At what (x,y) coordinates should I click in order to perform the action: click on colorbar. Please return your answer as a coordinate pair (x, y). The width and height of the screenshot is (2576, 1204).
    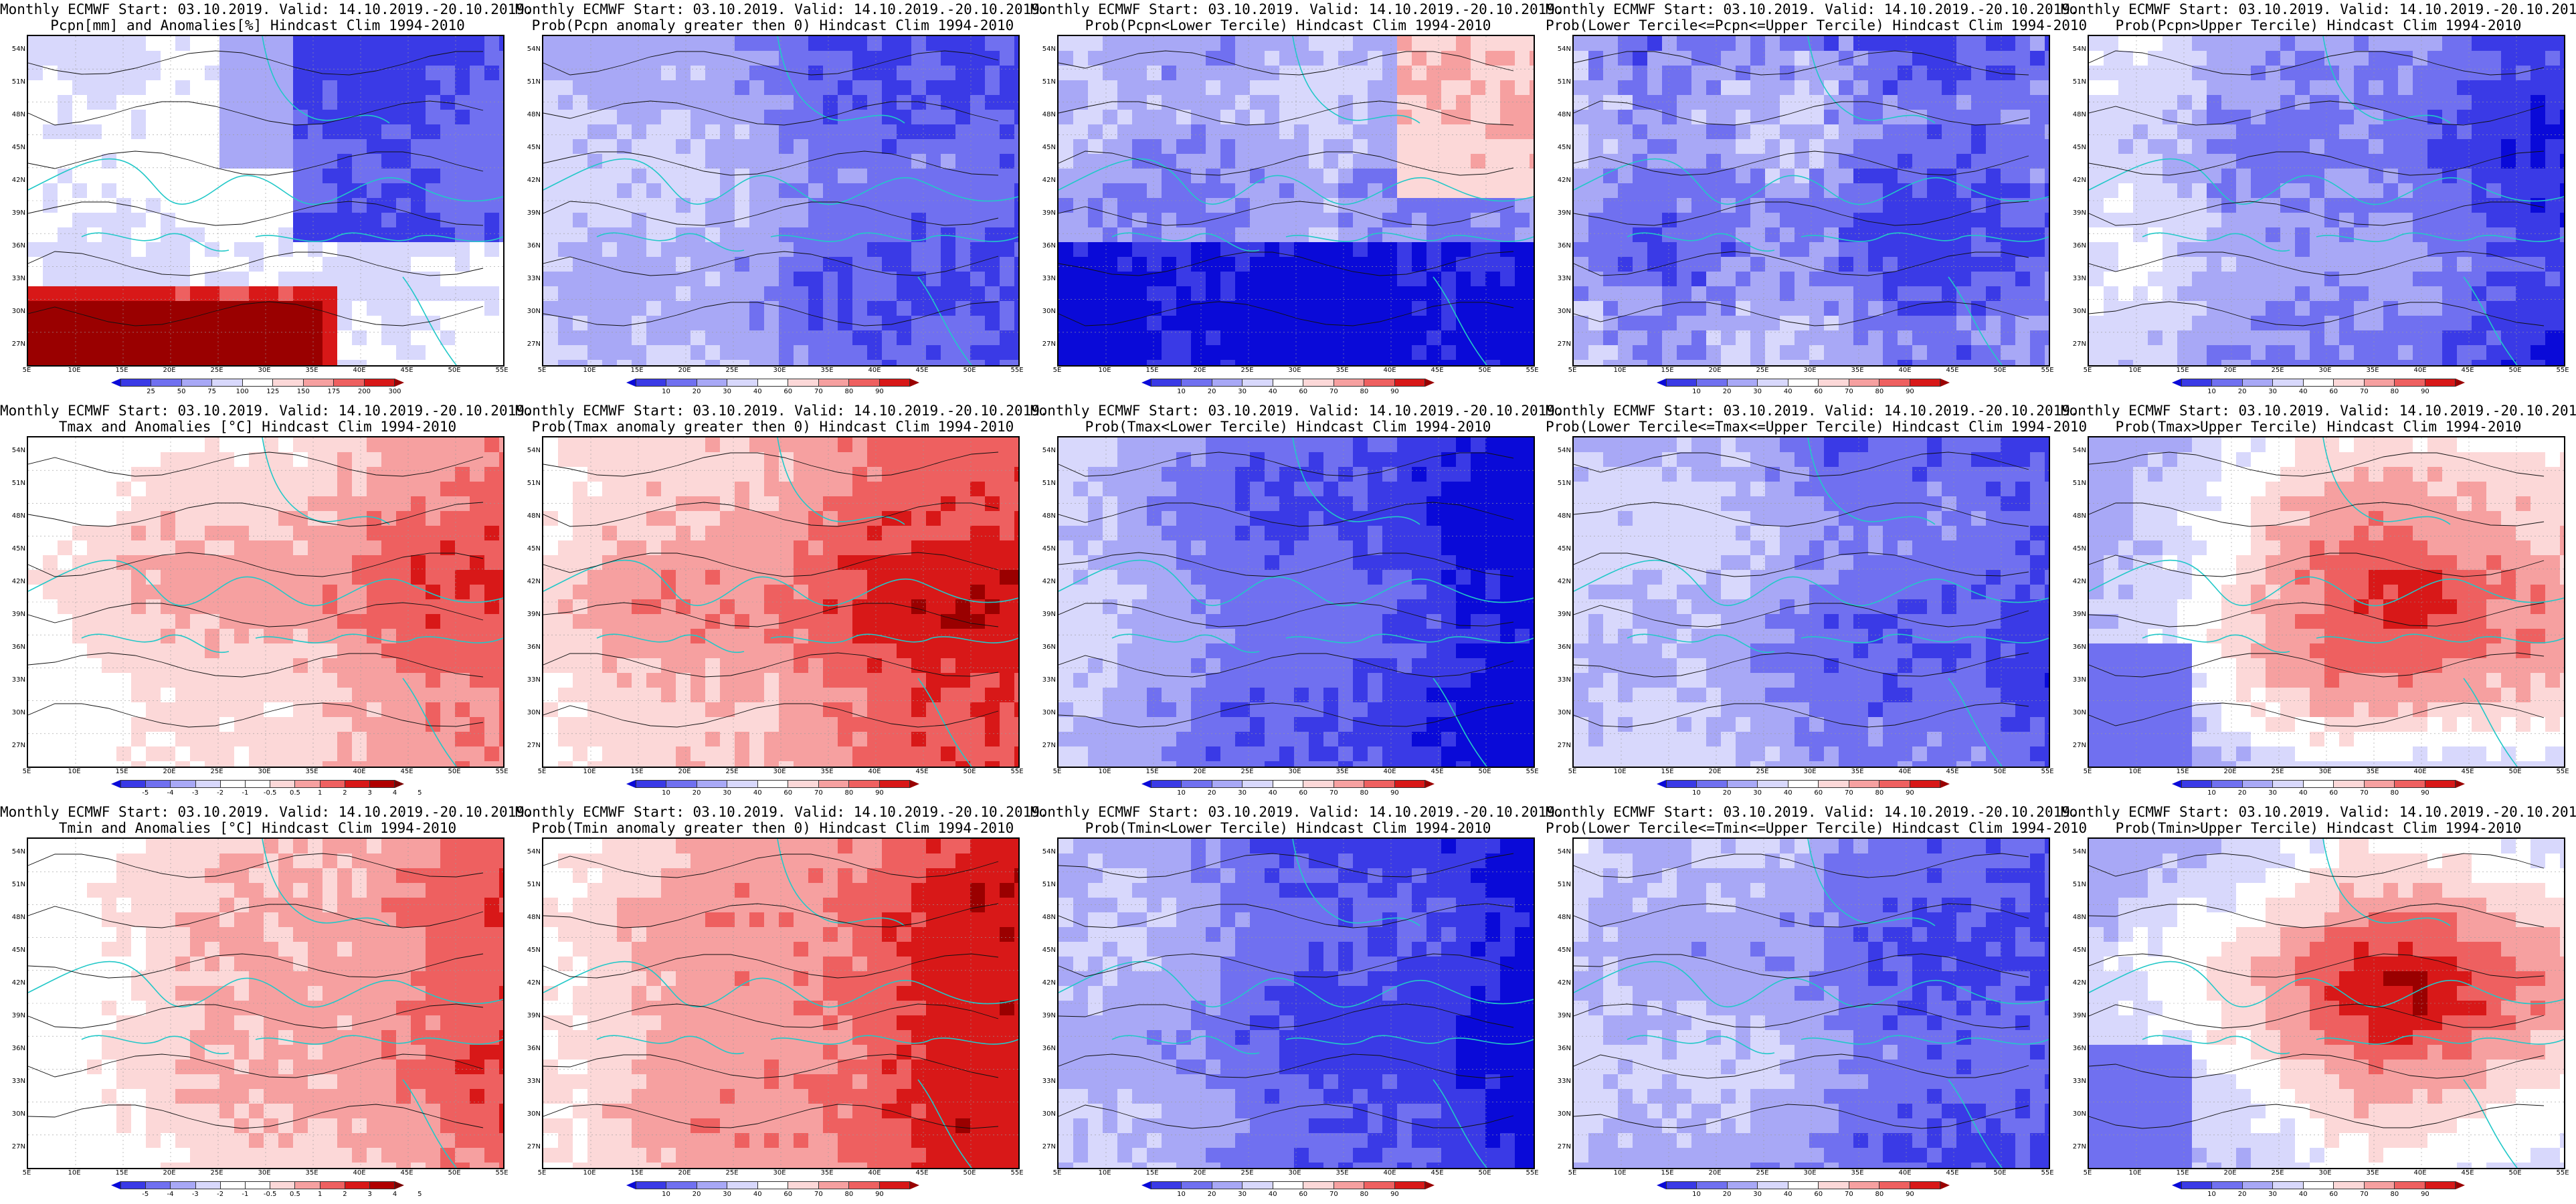
    Looking at the image, I should click on (773, 383).